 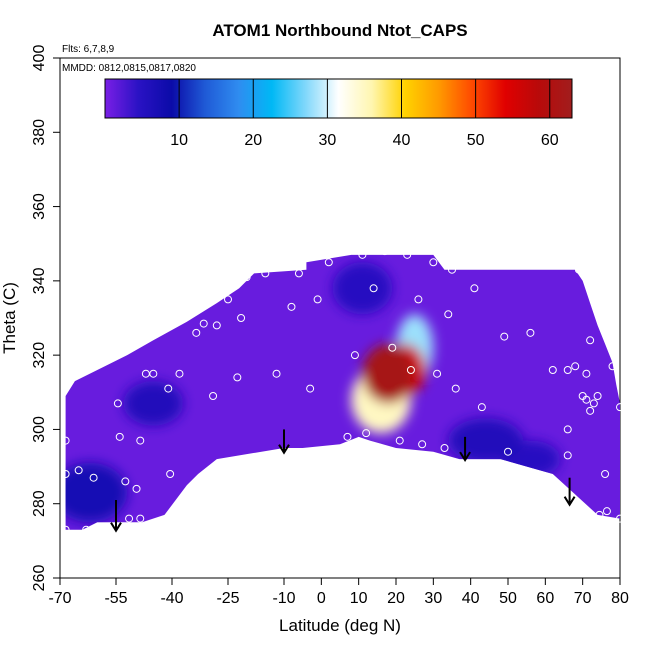 What do you see at coordinates (508, 598) in the screenshot?
I see `x-tick-label: 50` at bounding box center [508, 598].